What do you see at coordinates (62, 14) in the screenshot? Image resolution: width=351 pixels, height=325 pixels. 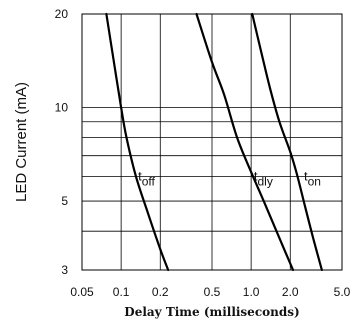 I see `y-tick-label: 20` at bounding box center [62, 14].